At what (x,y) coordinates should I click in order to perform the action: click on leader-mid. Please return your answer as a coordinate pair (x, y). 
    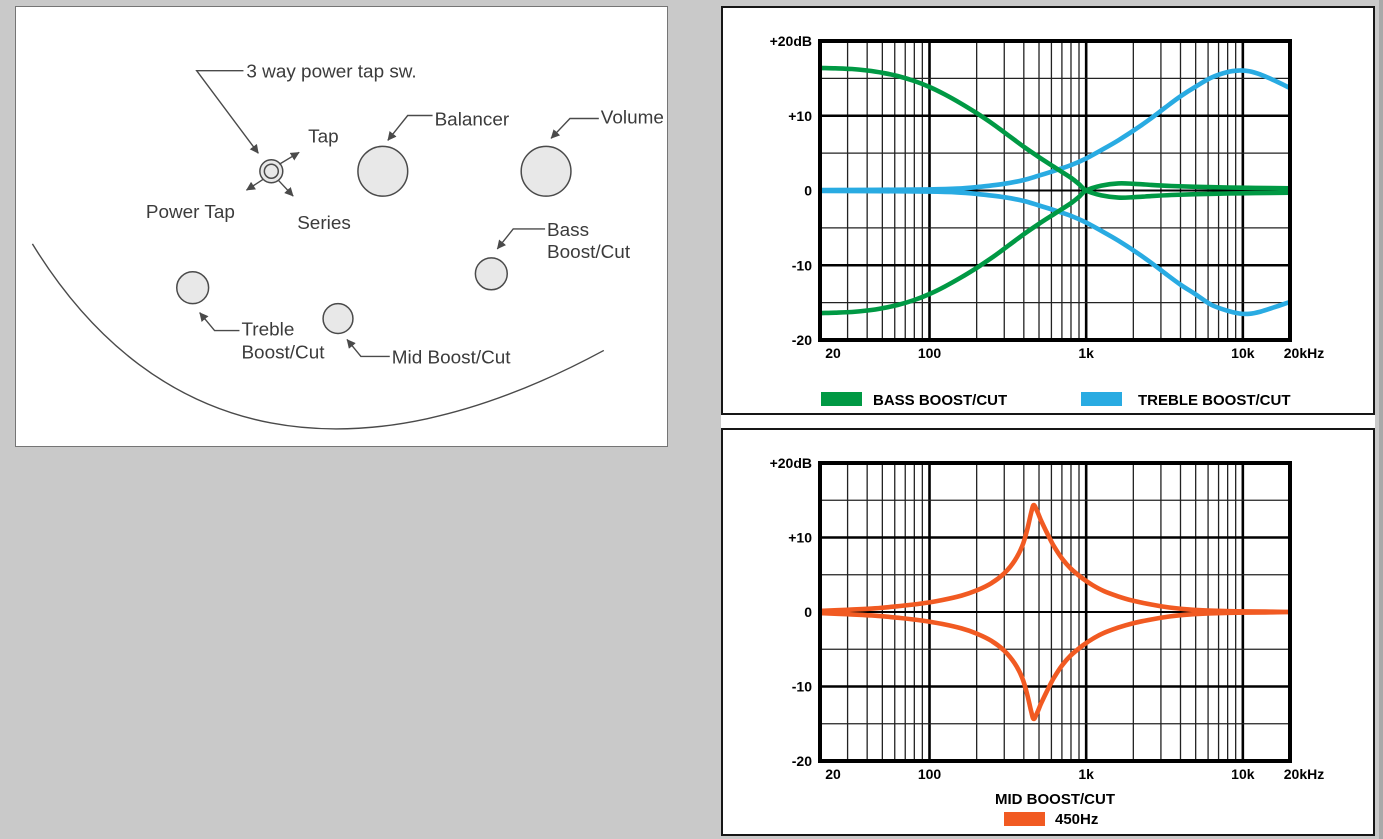
    Looking at the image, I should click on (368, 348).